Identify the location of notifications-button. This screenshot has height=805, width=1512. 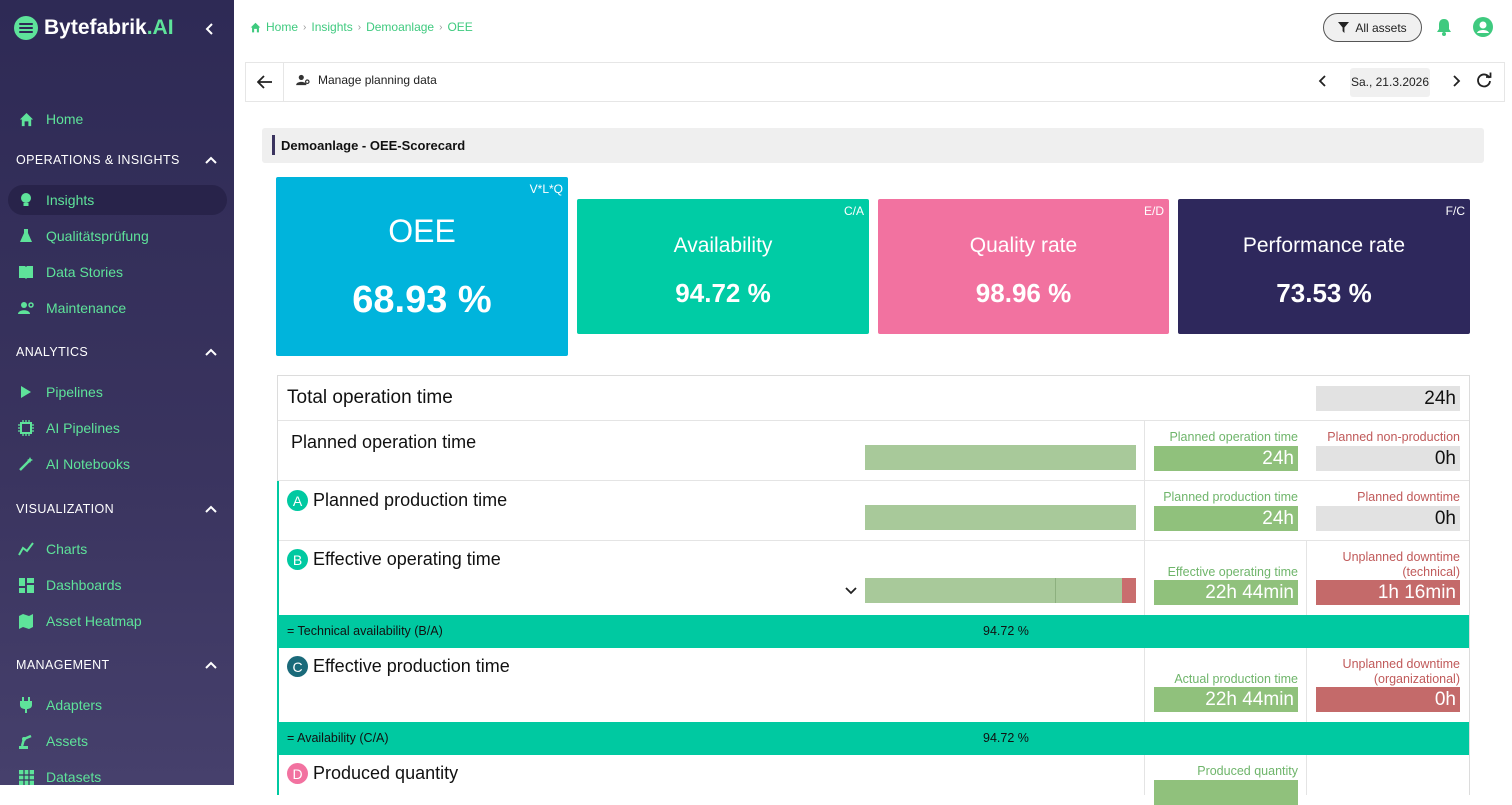
(1444, 29).